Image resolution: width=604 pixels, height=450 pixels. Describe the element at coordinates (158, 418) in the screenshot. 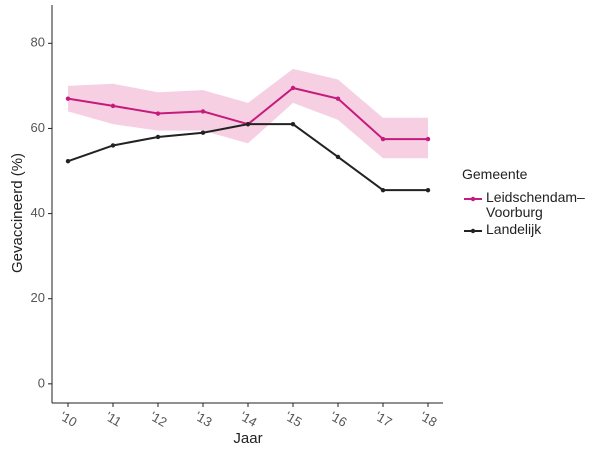

I see `x-tick-label: '12` at that location.